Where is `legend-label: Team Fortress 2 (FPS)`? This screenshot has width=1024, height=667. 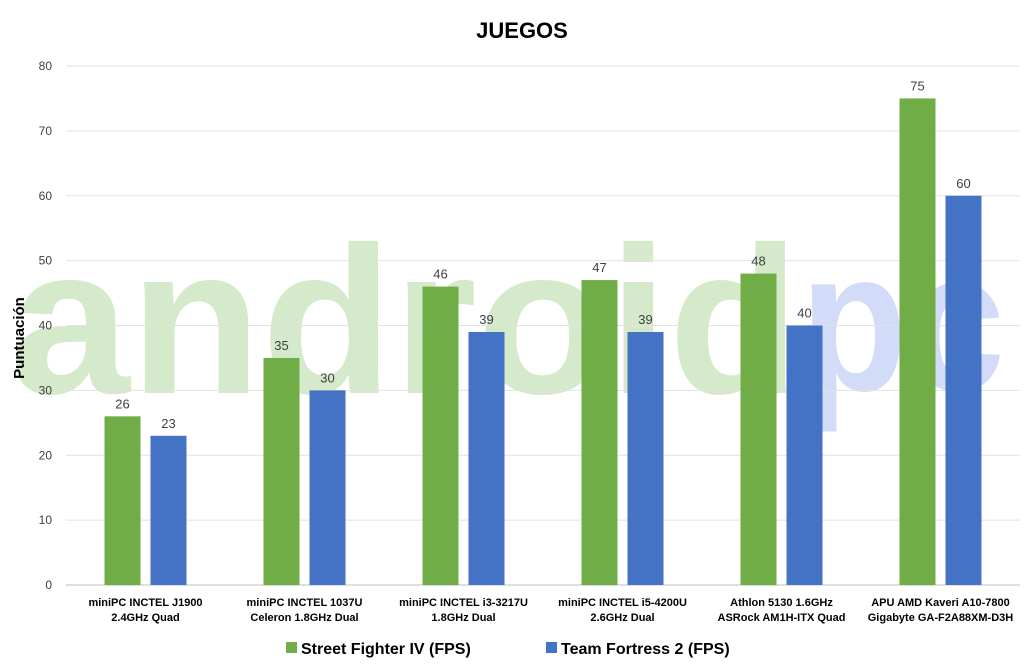
legend-label: Team Fortress 2 (FPS) is located at coordinates (645, 649).